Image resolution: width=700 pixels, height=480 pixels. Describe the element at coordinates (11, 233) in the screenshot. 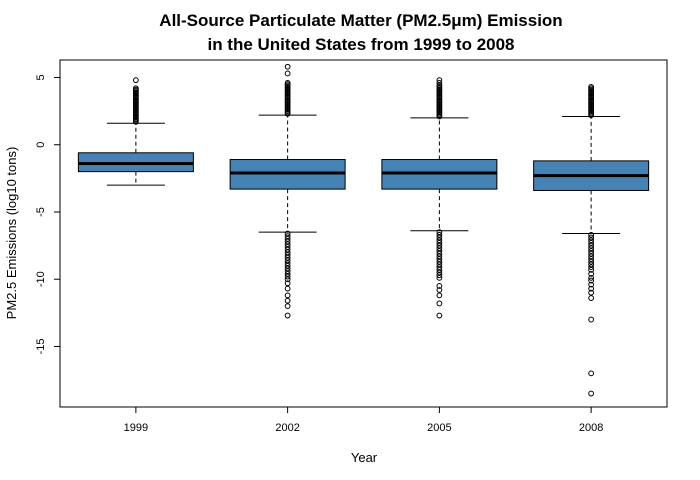

I see `y-axis-label: PM2.5 Emissions (log10 tons)` at that location.